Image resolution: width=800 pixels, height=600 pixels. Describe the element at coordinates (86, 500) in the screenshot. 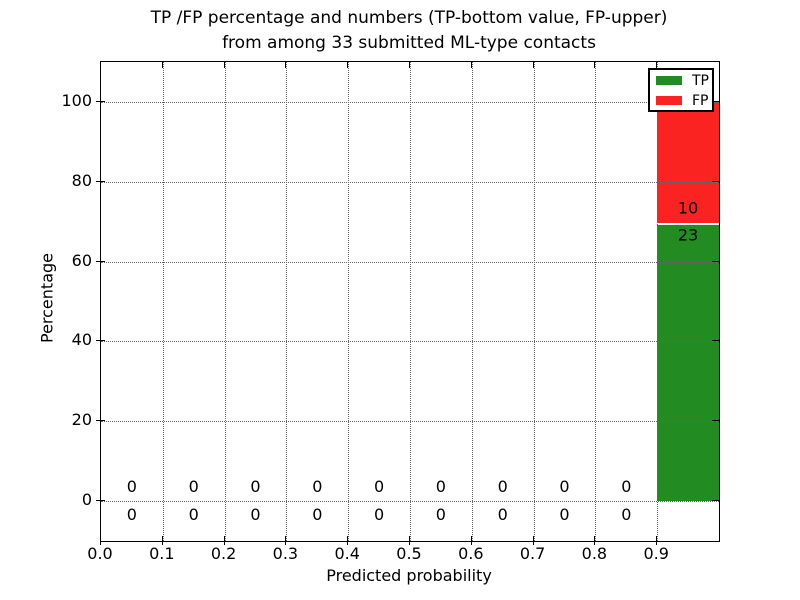

I see `y-tick-label: 0` at that location.